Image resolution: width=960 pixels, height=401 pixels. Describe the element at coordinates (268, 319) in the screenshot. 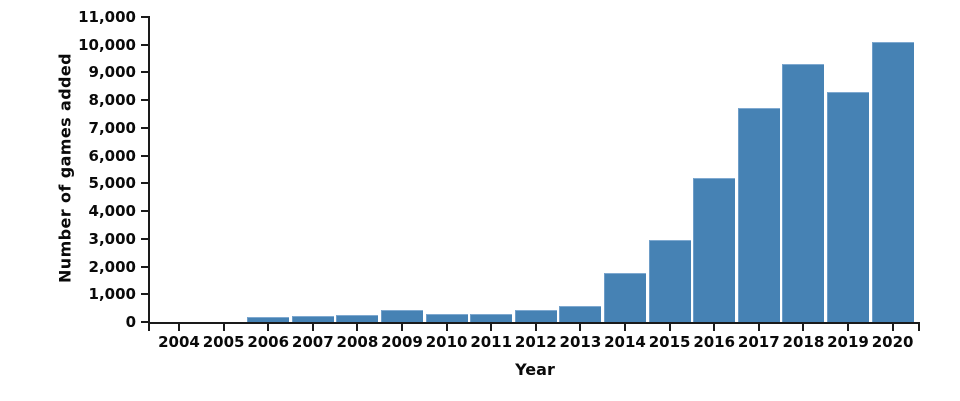

I see `bar-2006` at that location.